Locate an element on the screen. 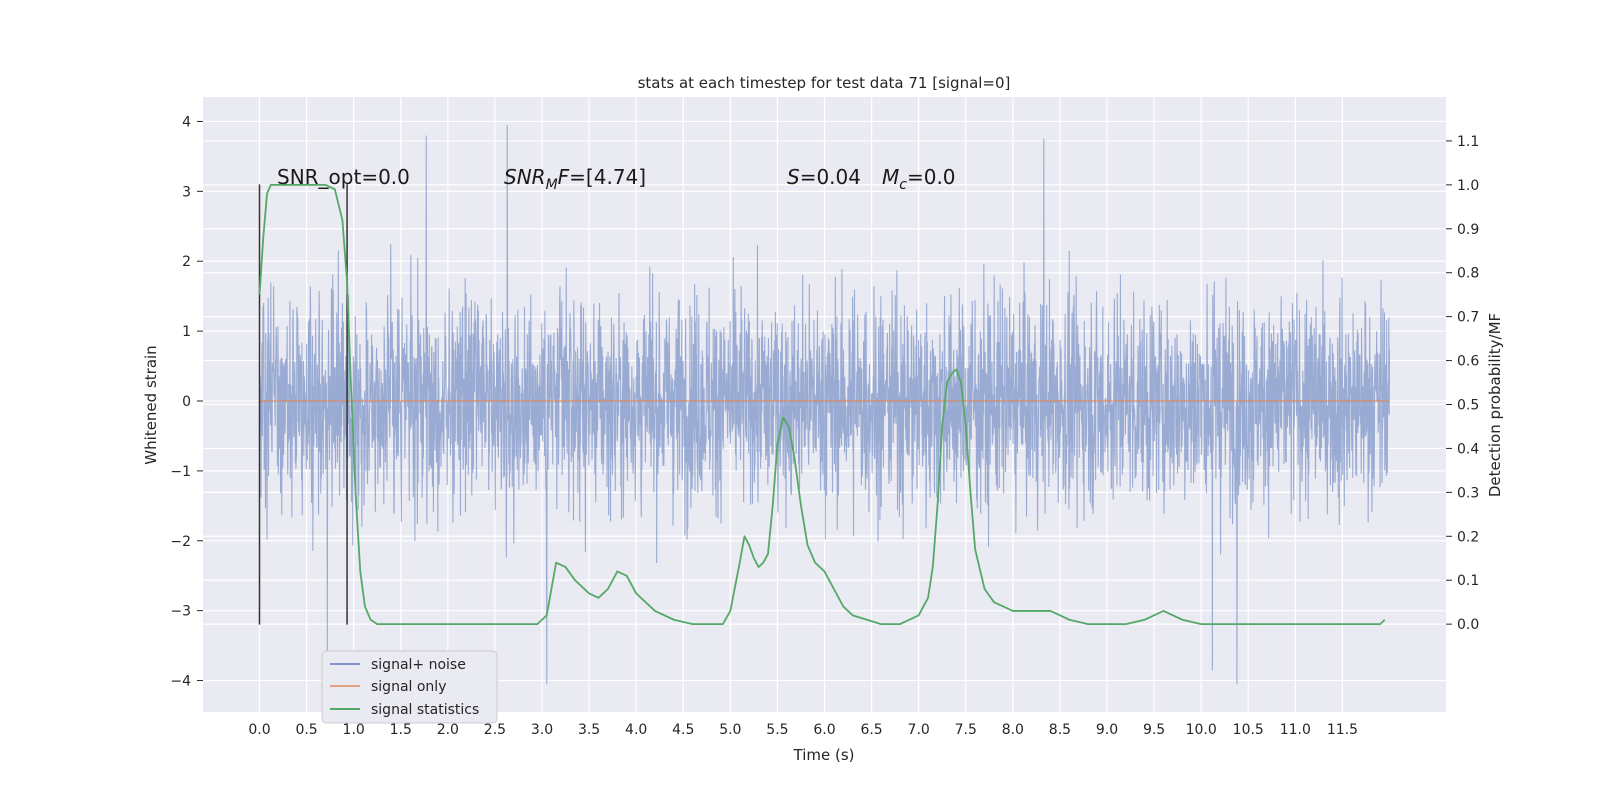 Image resolution: width=1600 pixels, height=800 pixels. y2-tick-label: 0.5 is located at coordinates (1468, 406).